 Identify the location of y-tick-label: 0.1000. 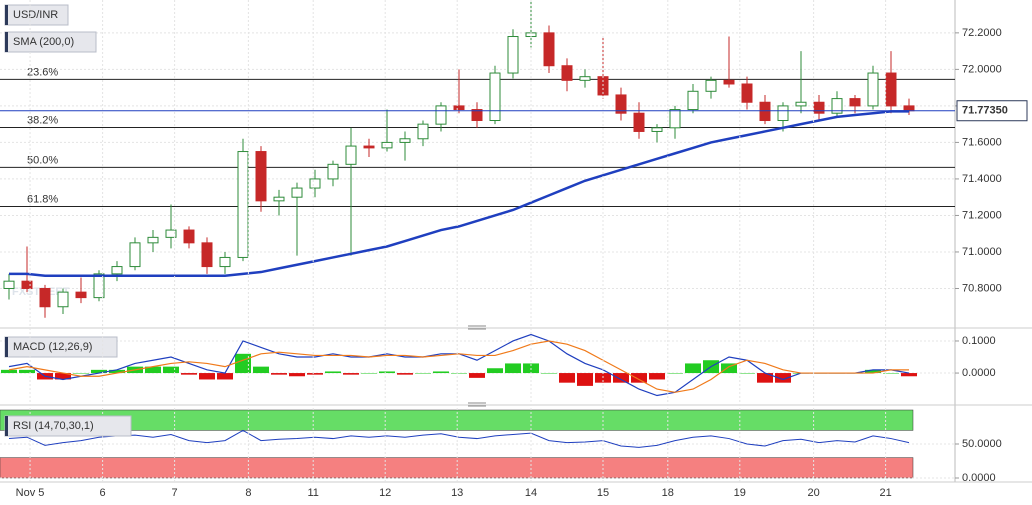
(979, 341).